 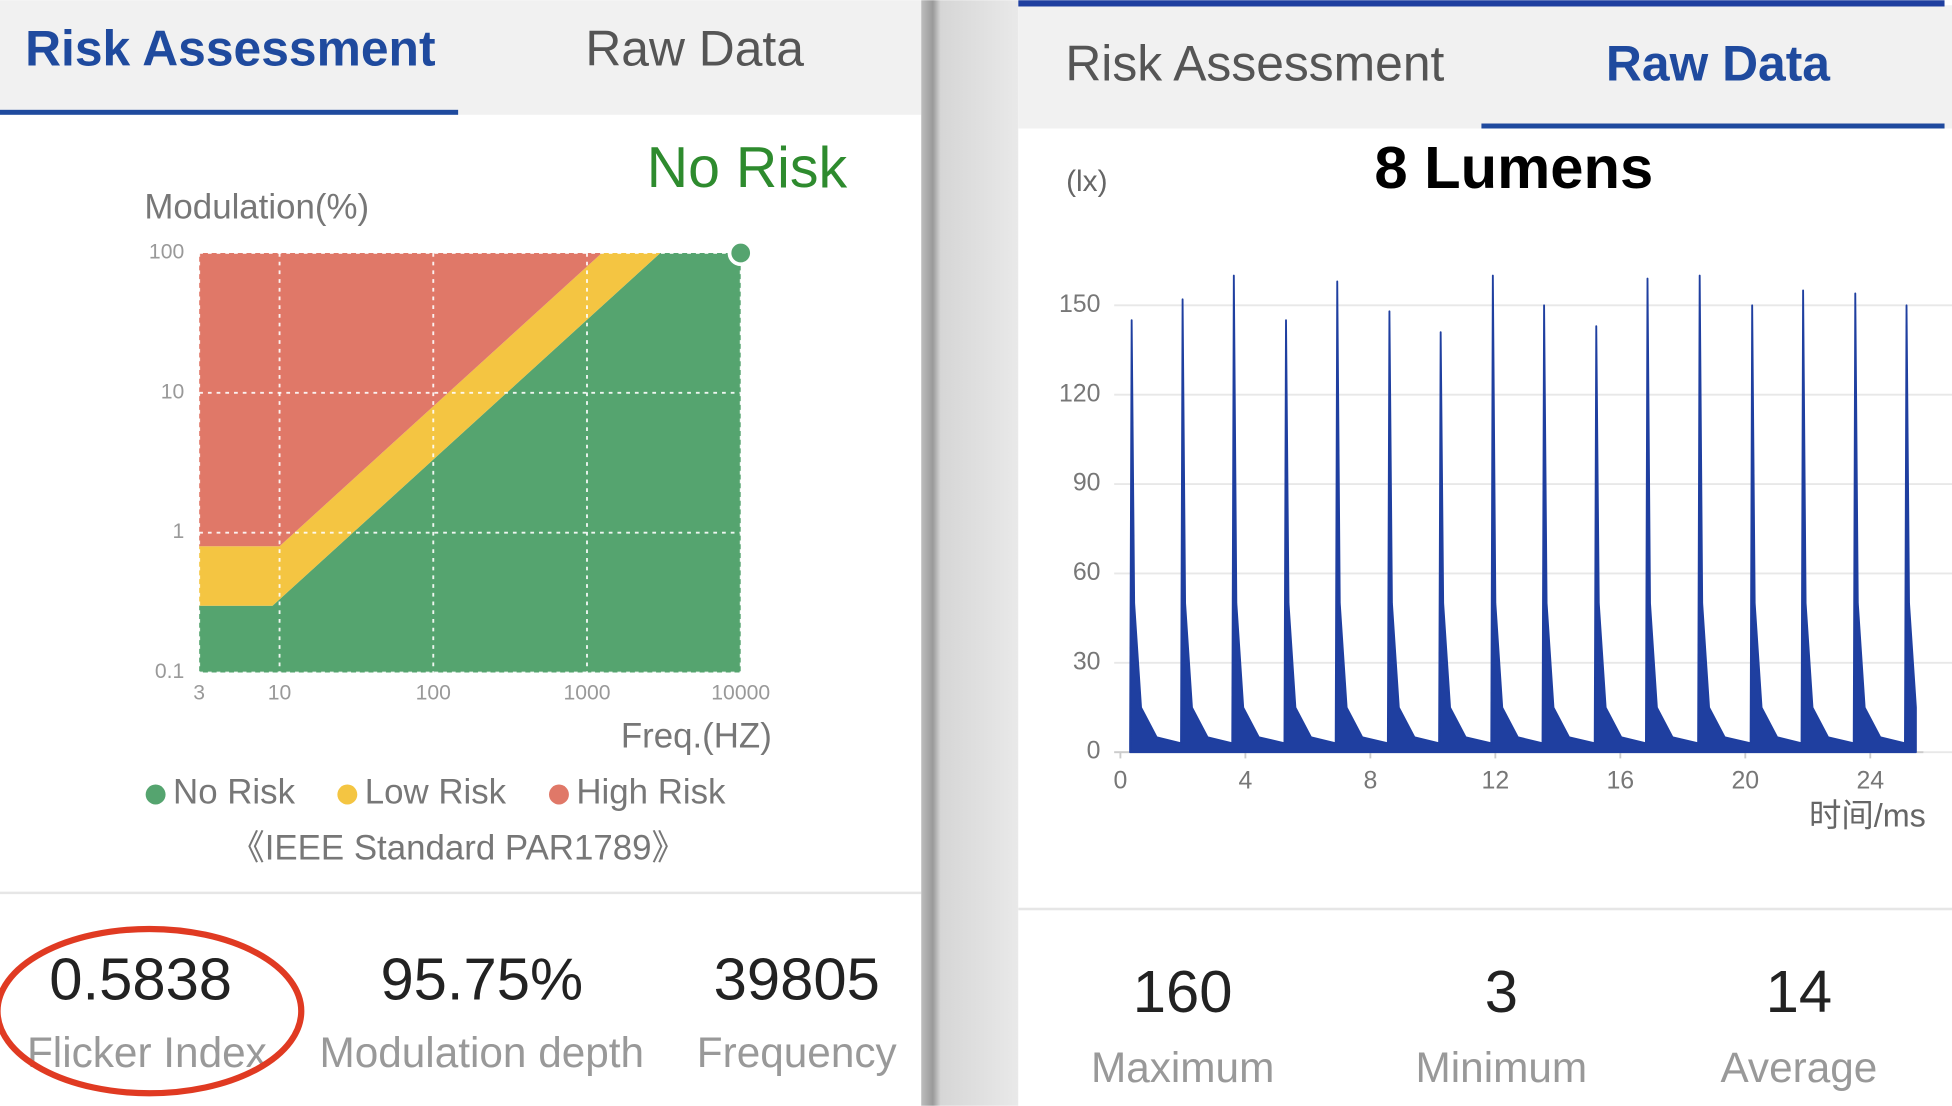 What do you see at coordinates (436, 792) in the screenshot?
I see `legend-label: Low Risk` at bounding box center [436, 792].